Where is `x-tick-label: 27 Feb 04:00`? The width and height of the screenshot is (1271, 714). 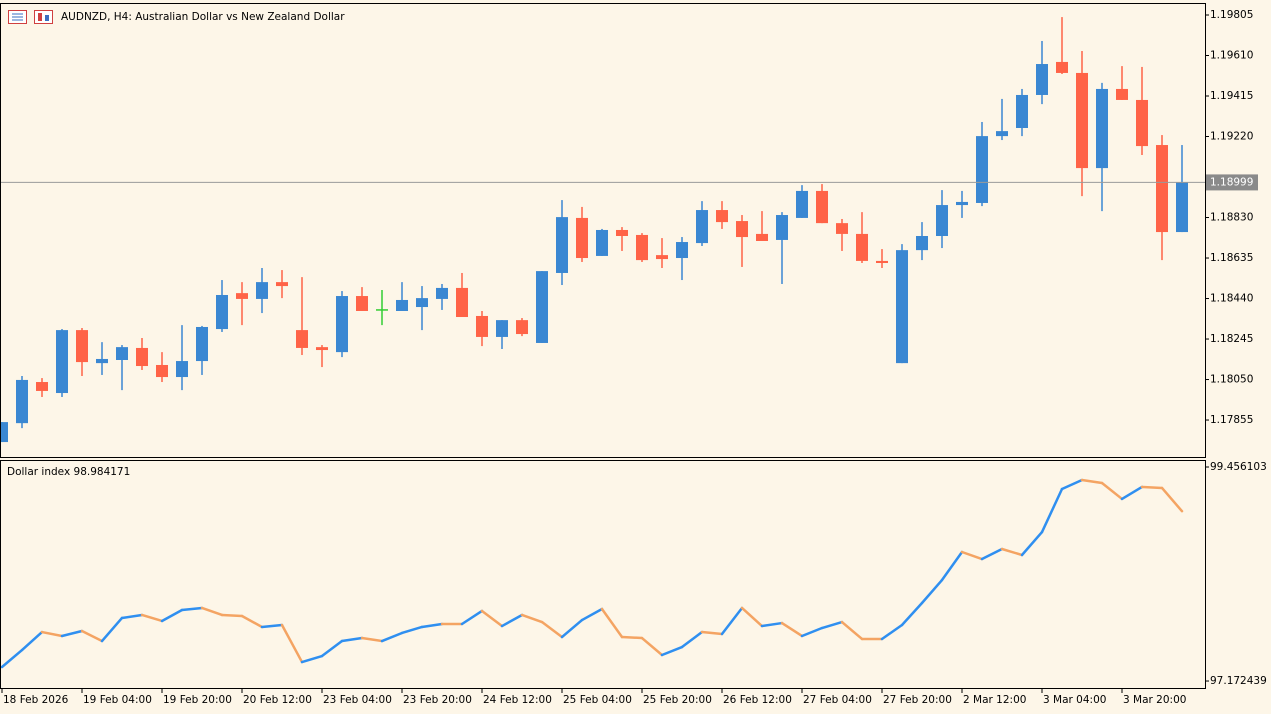 x-tick-label: 27 Feb 04:00 is located at coordinates (837, 700).